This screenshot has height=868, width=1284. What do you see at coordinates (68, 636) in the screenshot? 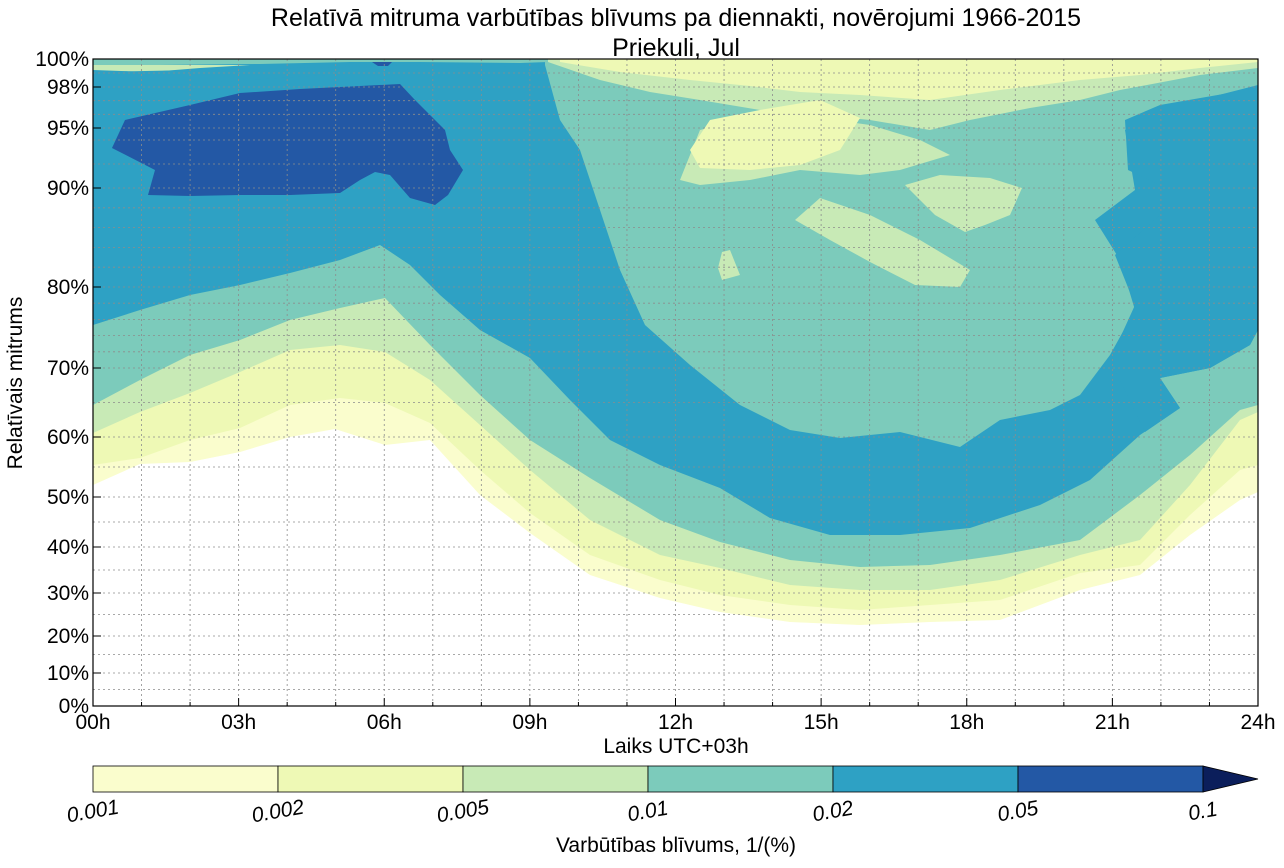
I see `y-tick-label: 20%` at bounding box center [68, 636].